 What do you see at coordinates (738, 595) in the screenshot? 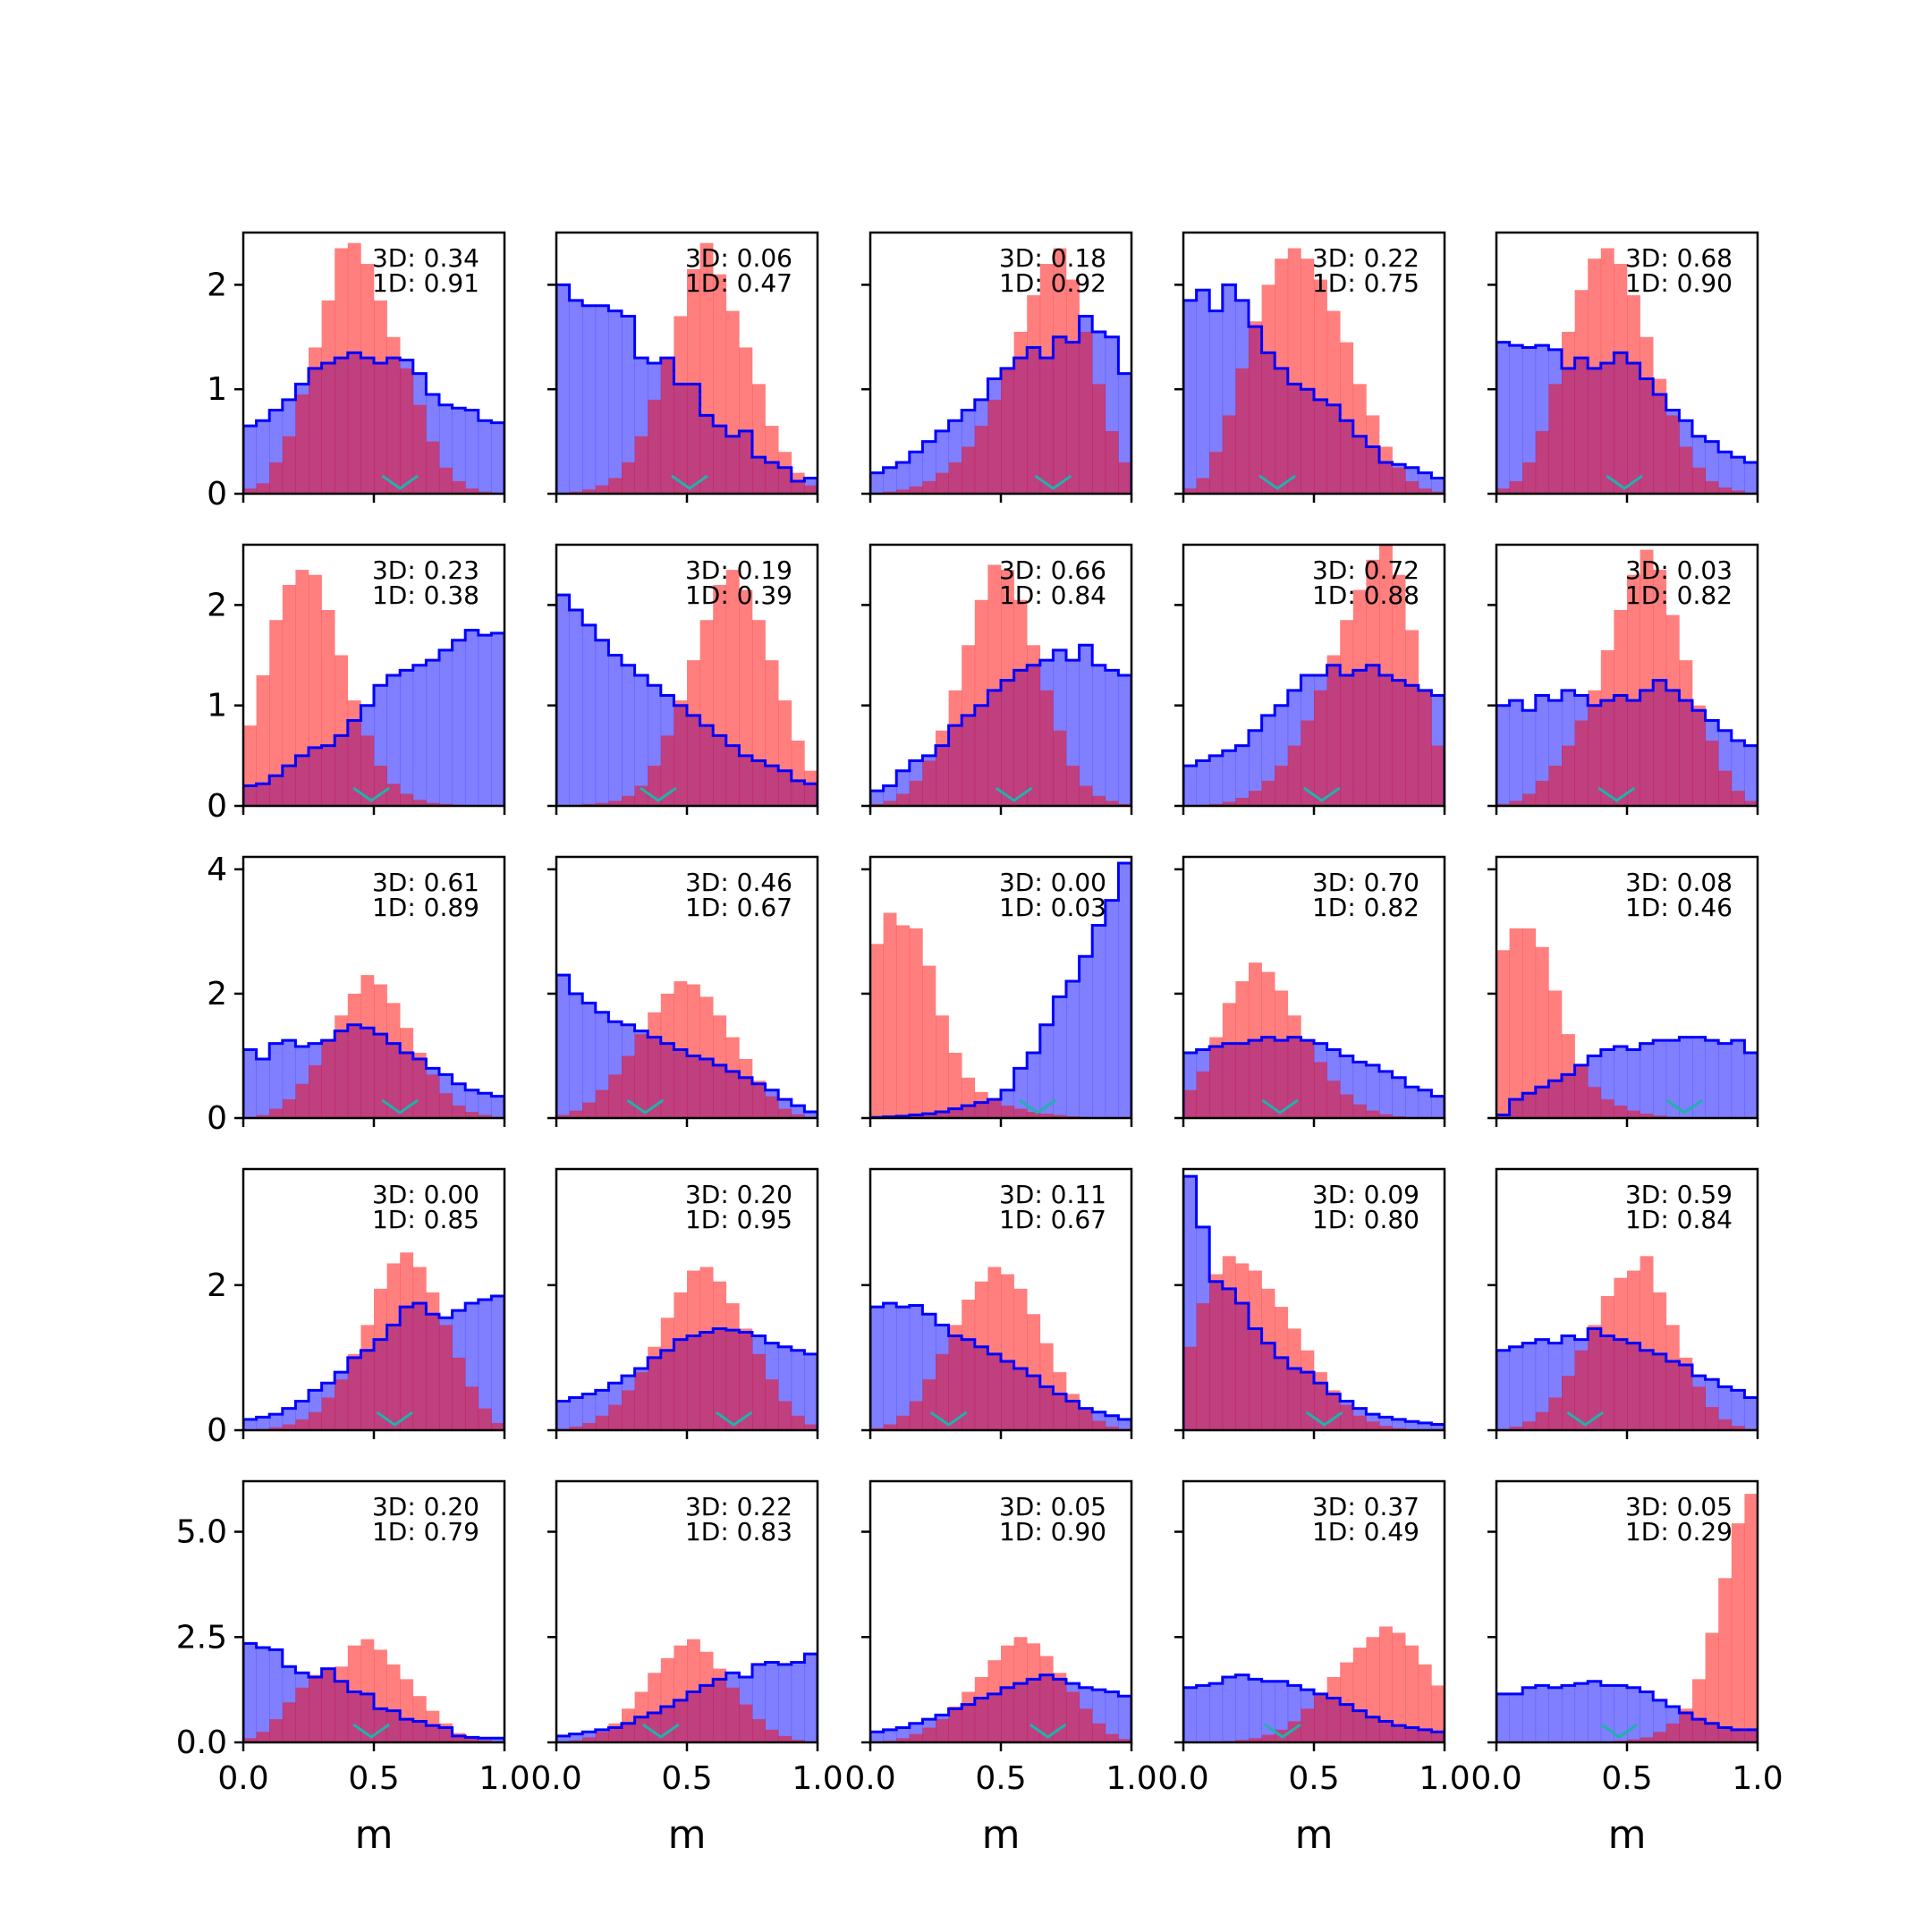
I see `label-1d: 1D: 0.39` at bounding box center [738, 595].